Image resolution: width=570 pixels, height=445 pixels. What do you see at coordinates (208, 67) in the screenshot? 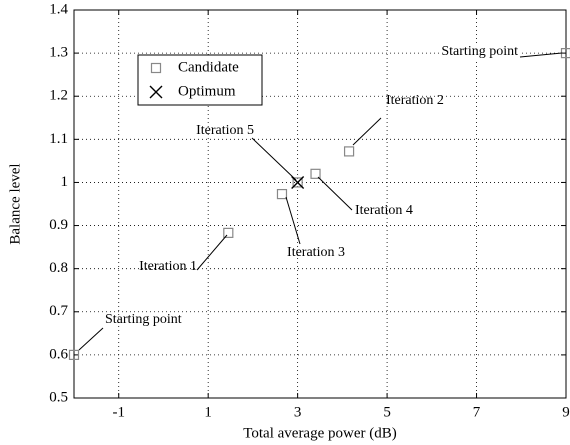
I see `legend-label: Candidate` at bounding box center [208, 67].